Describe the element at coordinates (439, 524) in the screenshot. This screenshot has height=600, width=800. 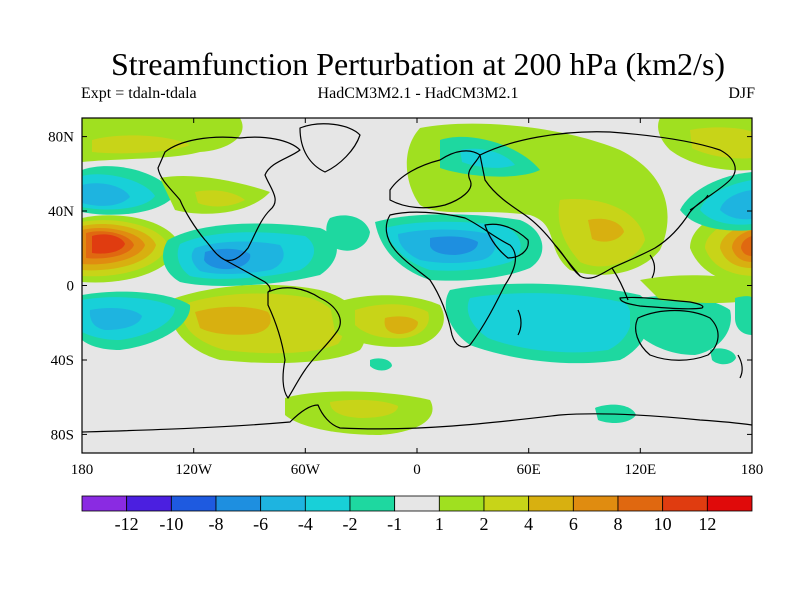
I see `colorbar-label-7: 1` at that location.